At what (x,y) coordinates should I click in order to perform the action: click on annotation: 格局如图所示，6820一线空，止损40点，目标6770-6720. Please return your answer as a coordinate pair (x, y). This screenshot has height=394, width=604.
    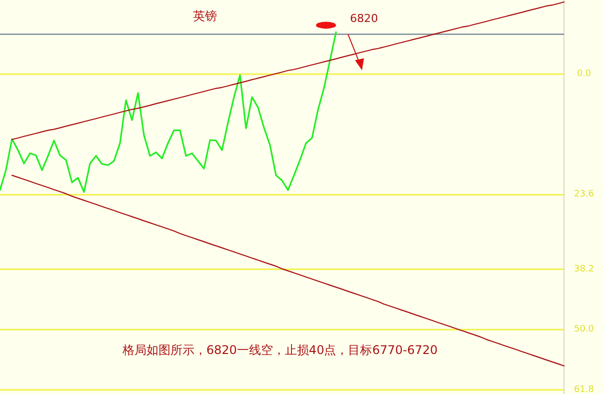
    Looking at the image, I should click on (279, 350).